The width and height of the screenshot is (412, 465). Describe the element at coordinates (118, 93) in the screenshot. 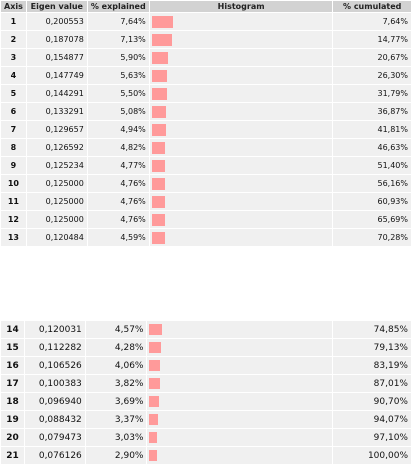

I see `cell-percent-explained: 5,50%` at that location.